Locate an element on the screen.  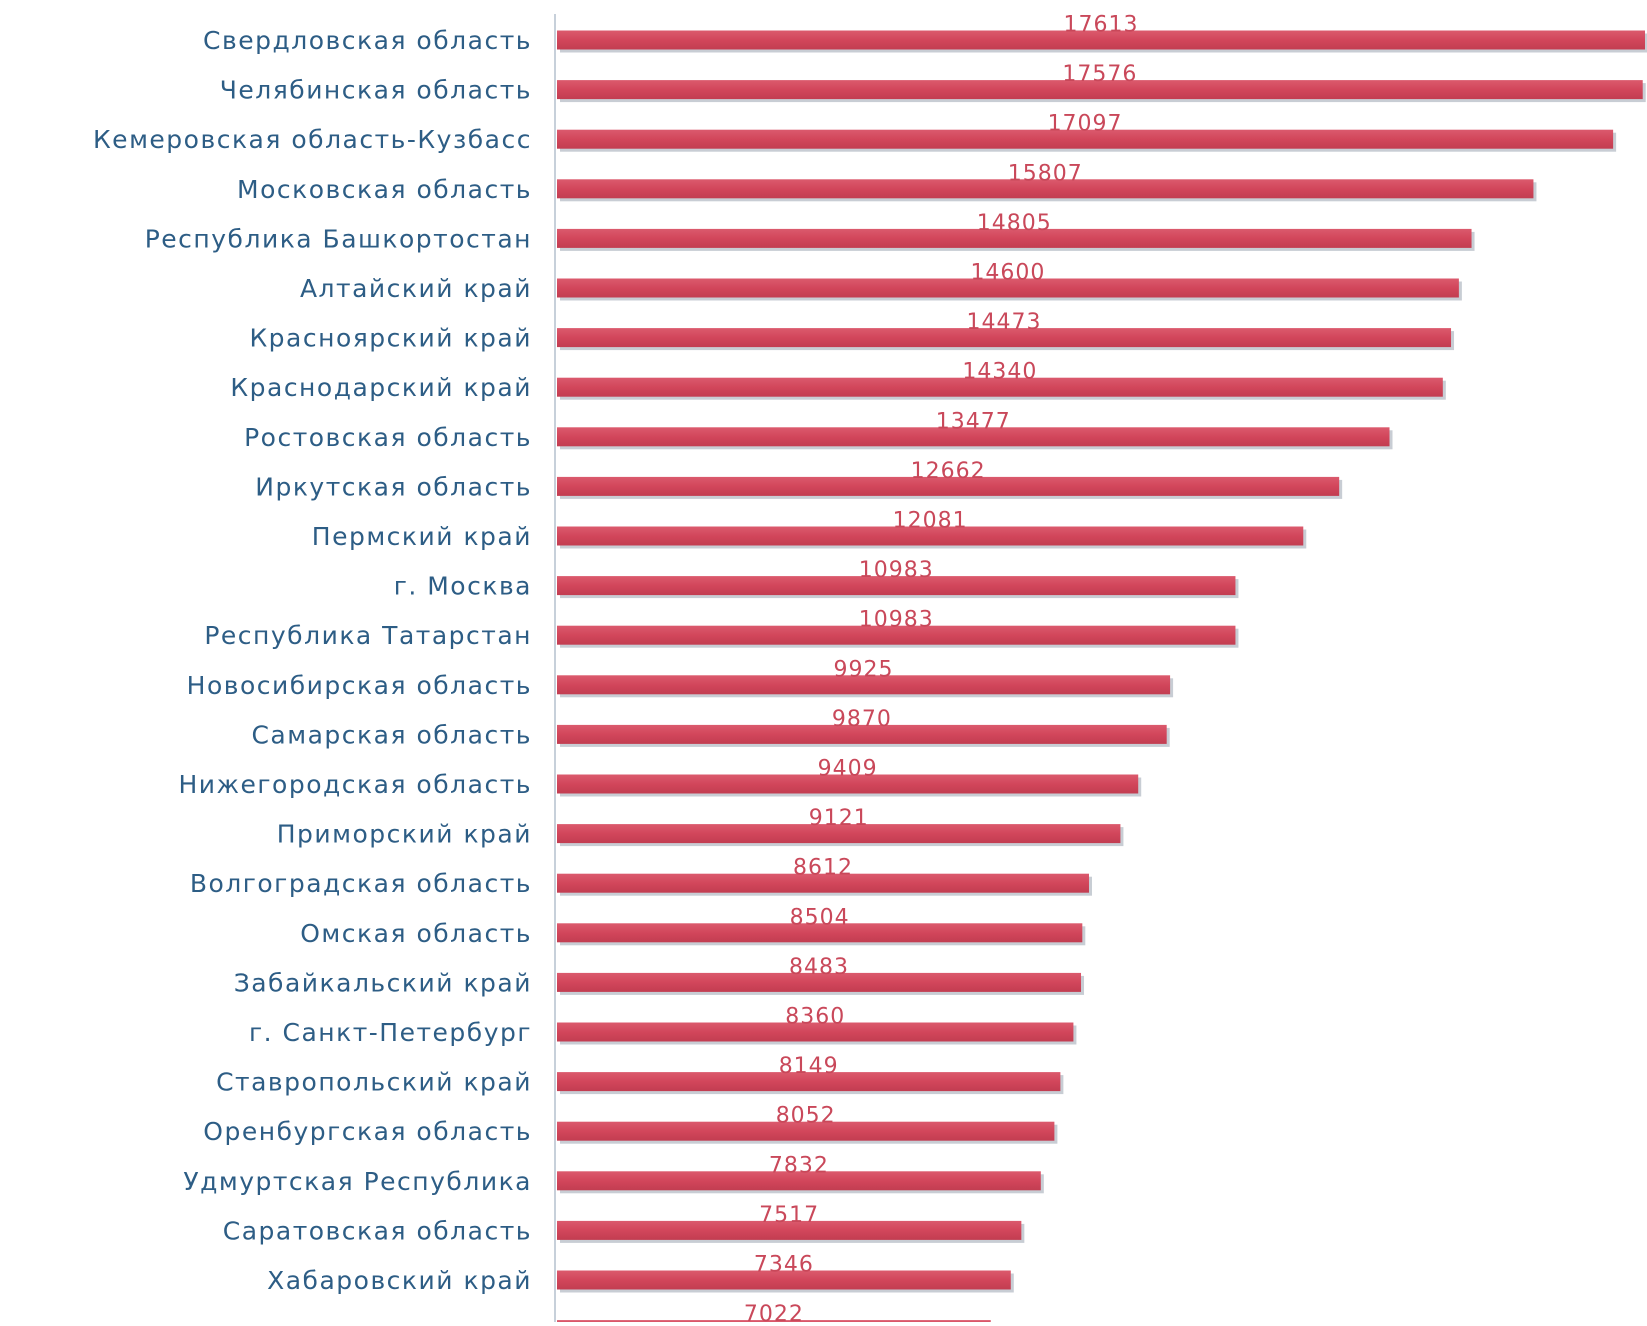
value-label: 7832 is located at coordinates (799, 1165).